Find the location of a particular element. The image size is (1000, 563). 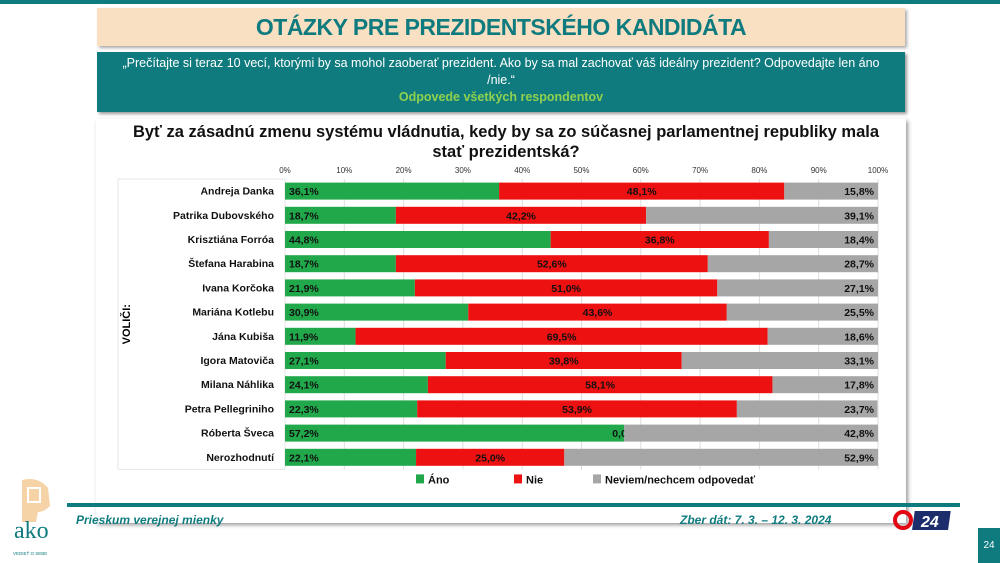

data-label: 28,7% is located at coordinates (859, 265).